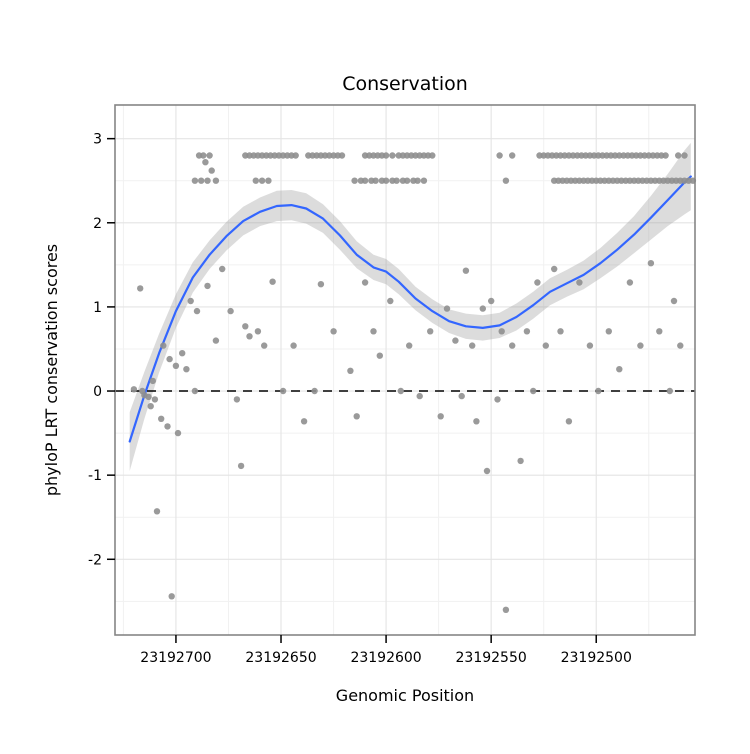  What do you see at coordinates (175, 658) in the screenshot?
I see `x-tick-label: 23192700` at bounding box center [175, 658].